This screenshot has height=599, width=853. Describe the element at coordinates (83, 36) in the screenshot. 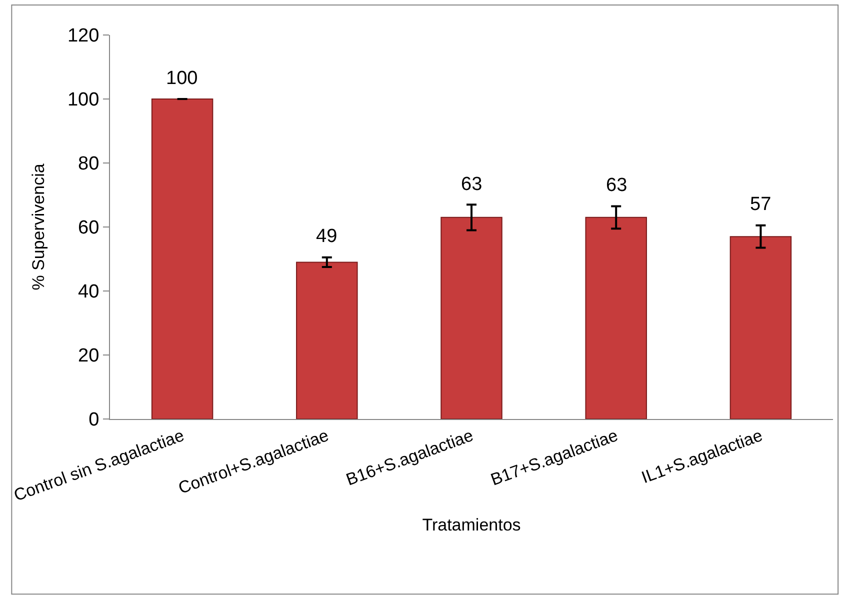

I see `y-tick-label: 120` at that location.